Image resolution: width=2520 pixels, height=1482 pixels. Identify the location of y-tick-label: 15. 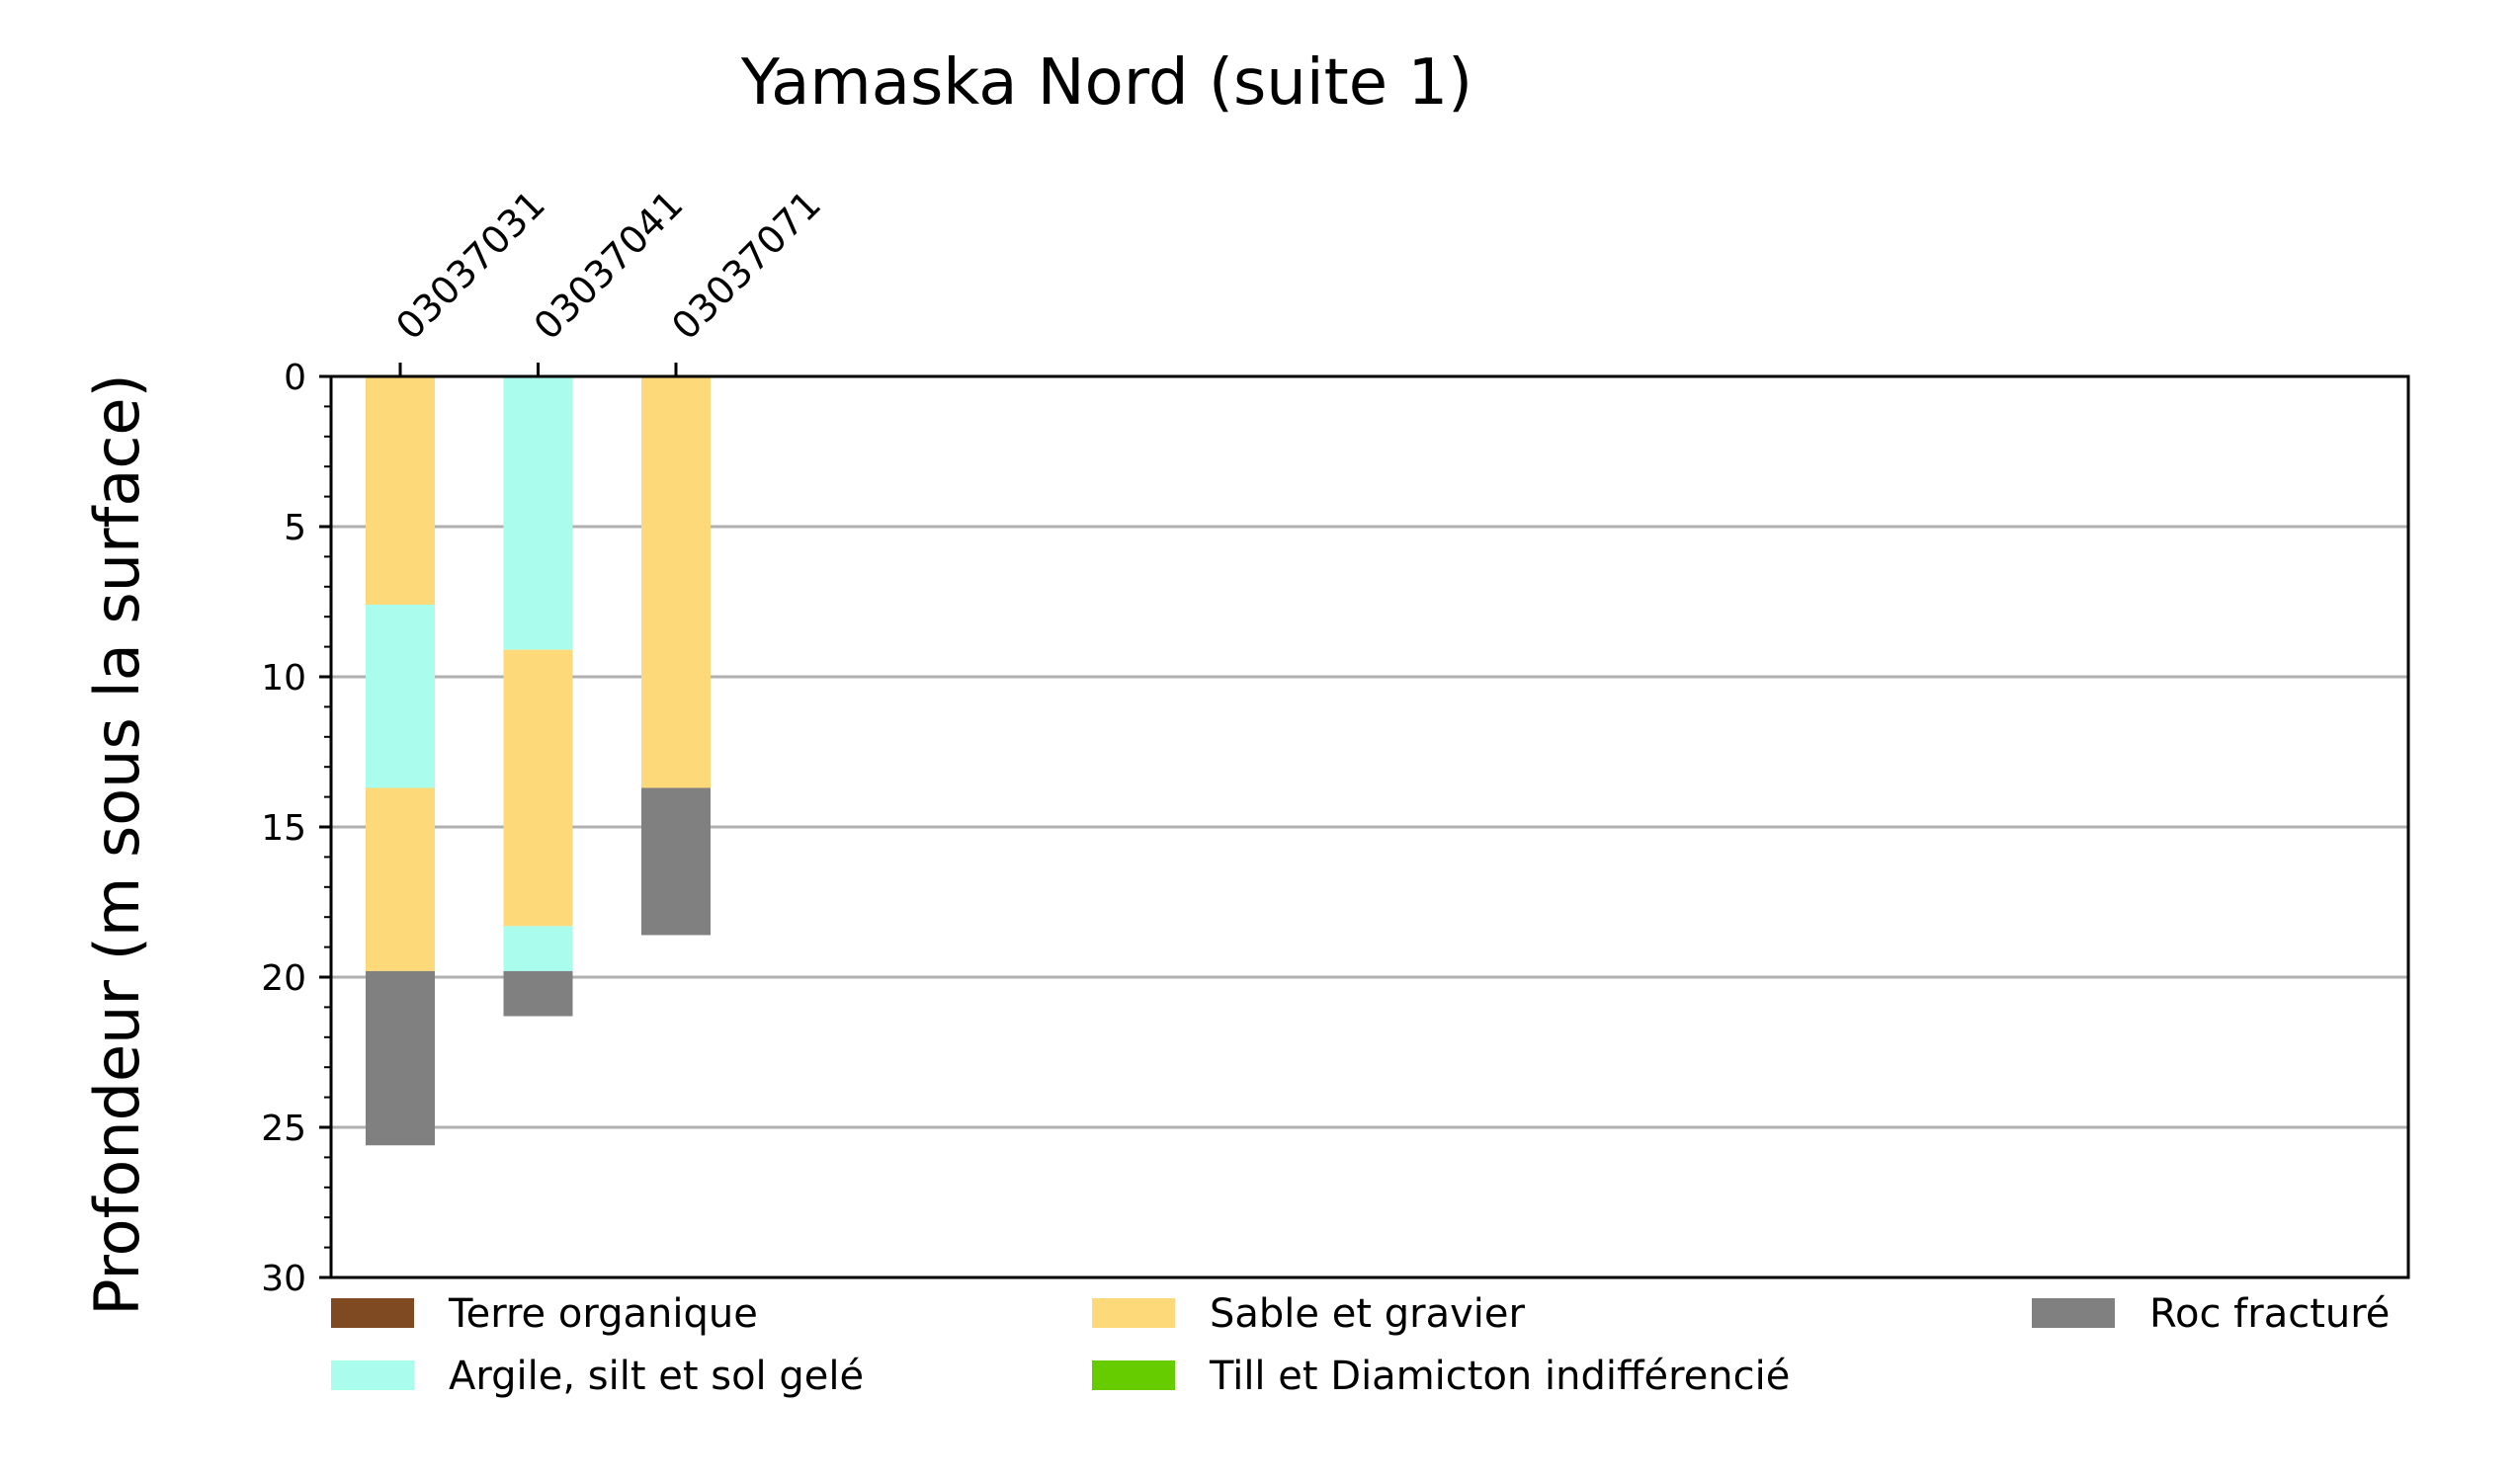
(283, 828).